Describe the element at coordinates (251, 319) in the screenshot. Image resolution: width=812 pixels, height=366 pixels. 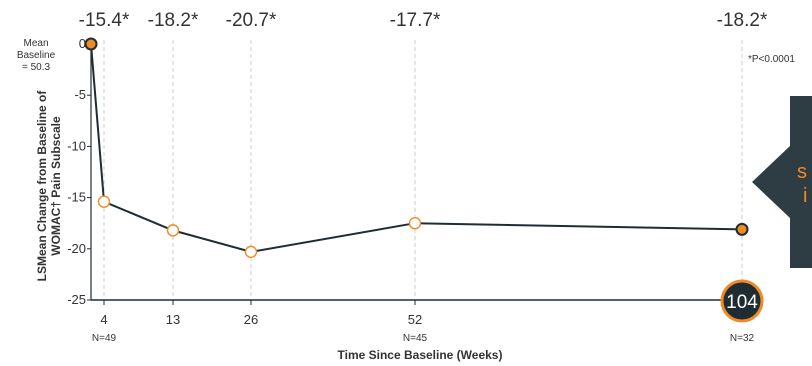
I see `x-tick-label: 26` at that location.